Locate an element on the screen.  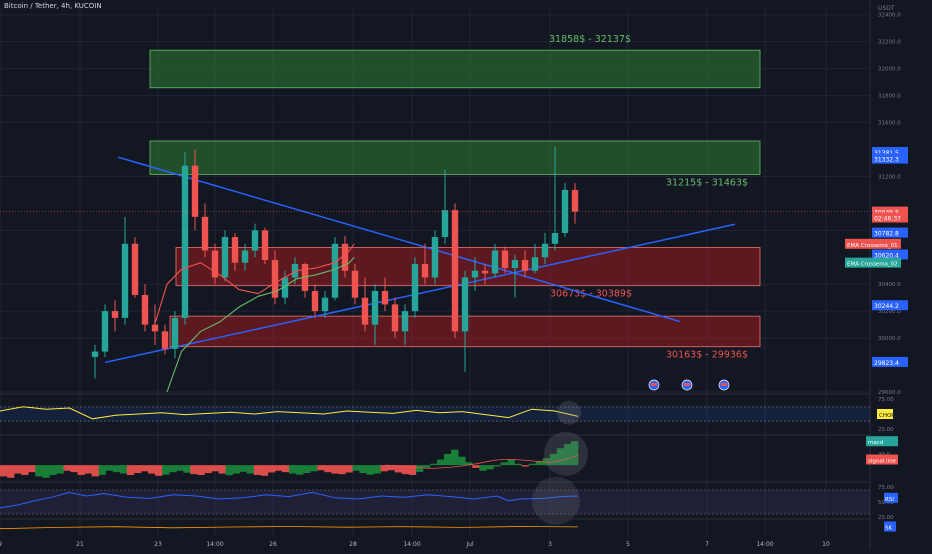
sk-tag-text: SK is located at coordinates (888, 529).